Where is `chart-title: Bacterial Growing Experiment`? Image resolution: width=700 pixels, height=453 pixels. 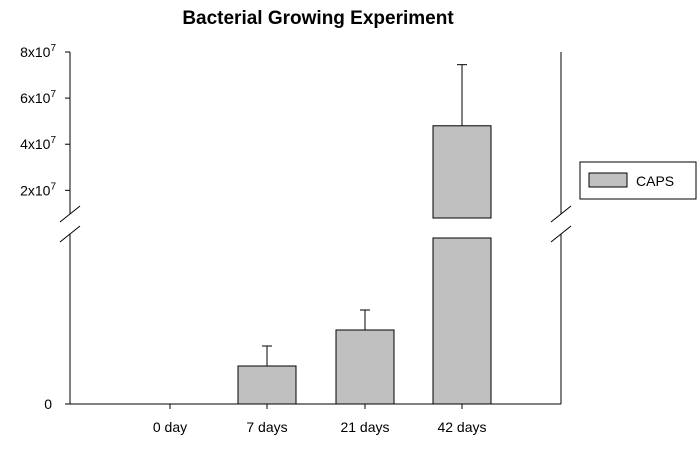 chart-title: Bacterial Growing Experiment is located at coordinates (318, 18).